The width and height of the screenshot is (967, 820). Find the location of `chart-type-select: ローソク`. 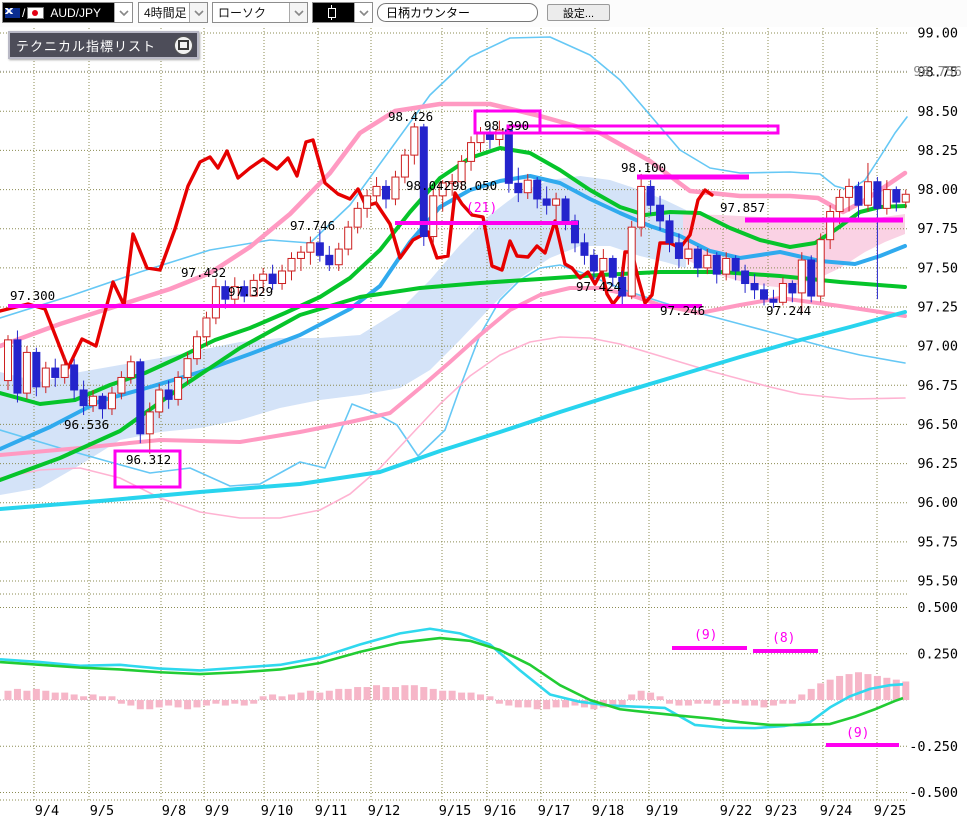

chart-type-select: ローソク is located at coordinates (260, 12).